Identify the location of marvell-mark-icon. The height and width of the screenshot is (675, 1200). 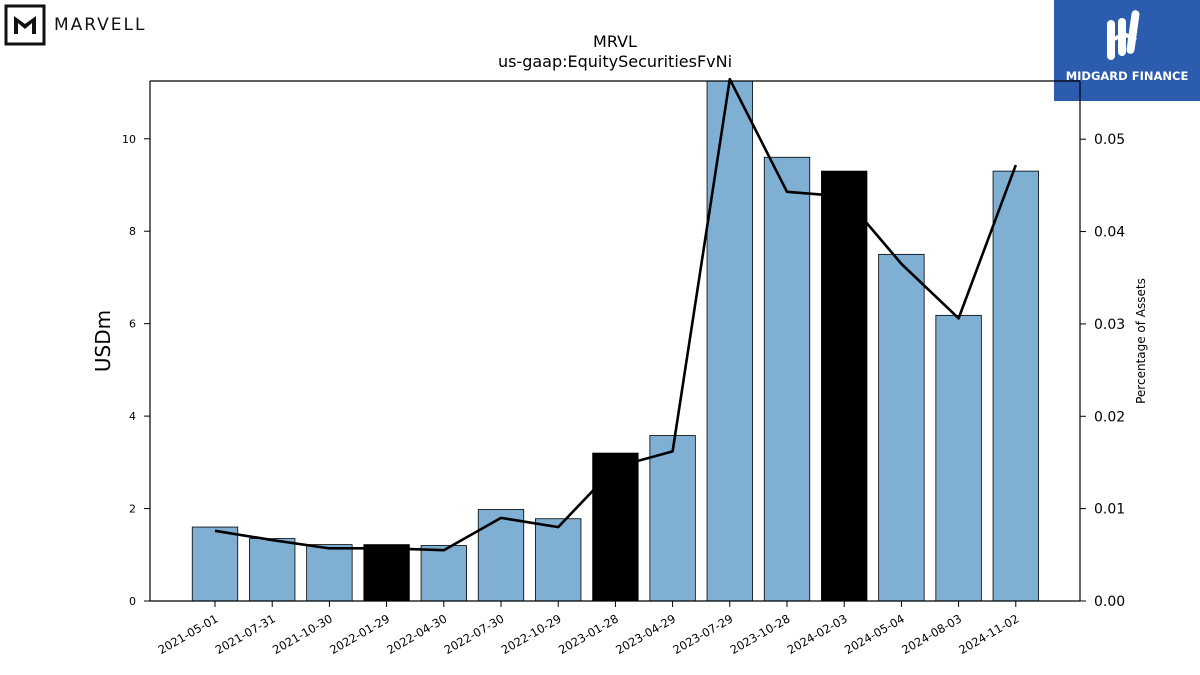
(25, 25).